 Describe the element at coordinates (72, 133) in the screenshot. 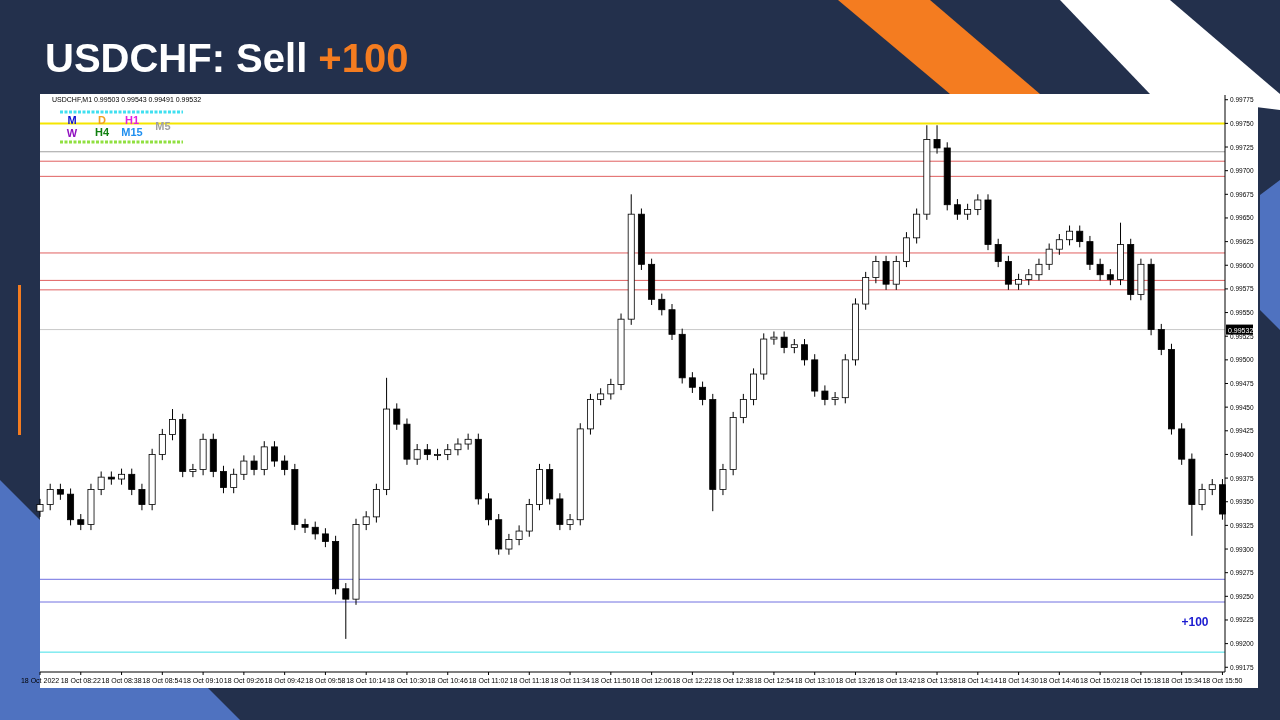

I see `annotation: W` at that location.